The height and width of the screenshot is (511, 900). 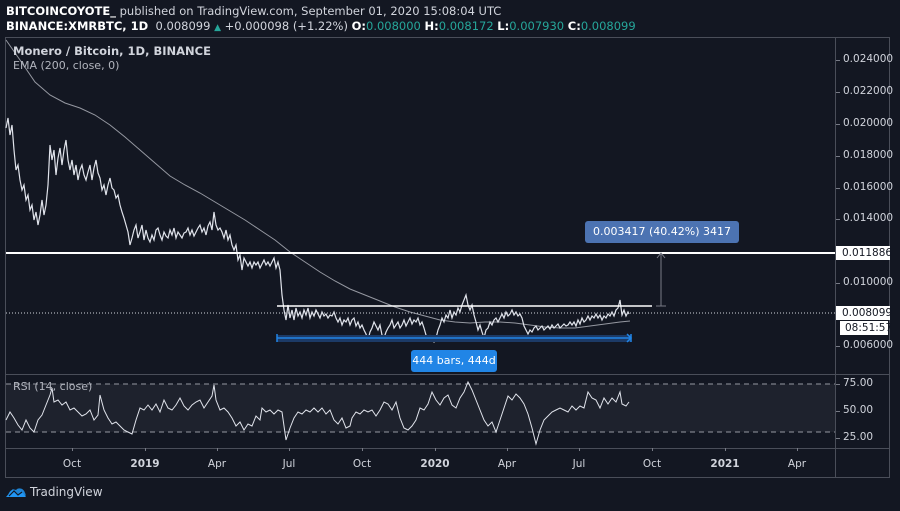 What do you see at coordinates (537, 26) in the screenshot?
I see `low-value: 0.007930` at bounding box center [537, 26].